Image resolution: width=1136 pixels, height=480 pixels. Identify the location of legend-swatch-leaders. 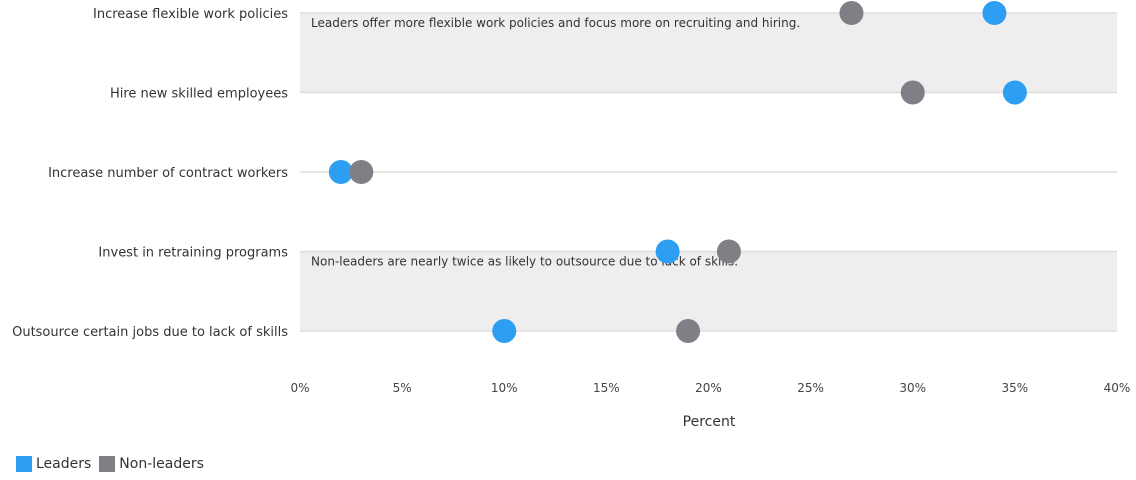
(24, 464).